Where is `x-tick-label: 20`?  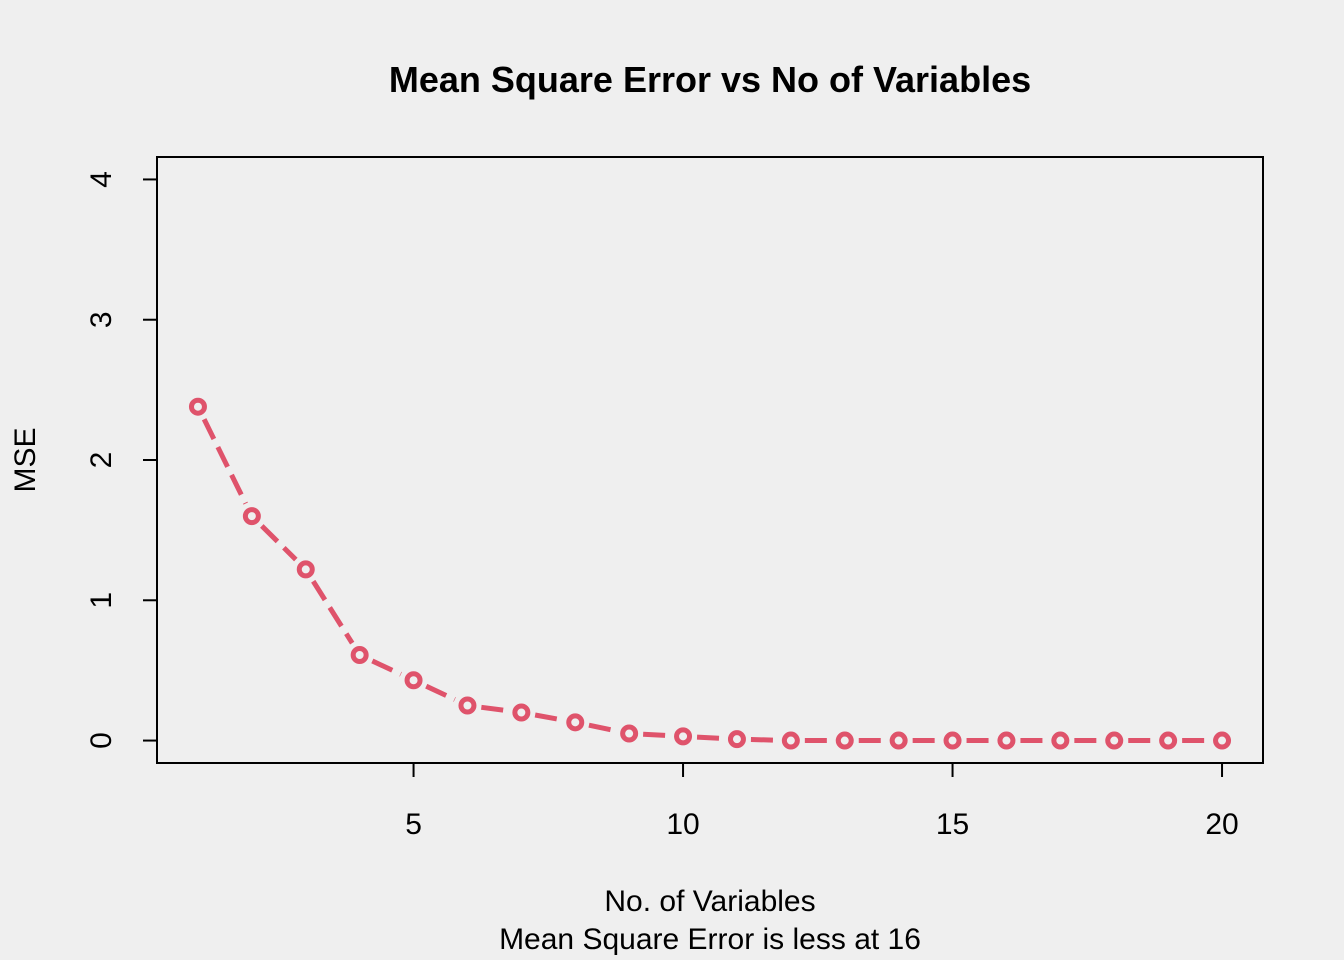
x-tick-label: 20 is located at coordinates (1221, 824).